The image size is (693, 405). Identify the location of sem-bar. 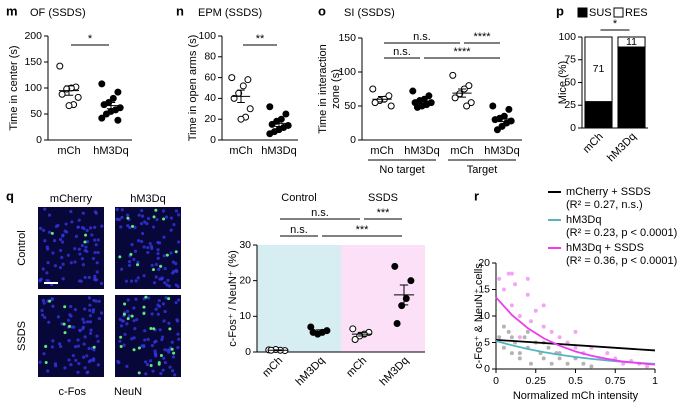
(422, 101).